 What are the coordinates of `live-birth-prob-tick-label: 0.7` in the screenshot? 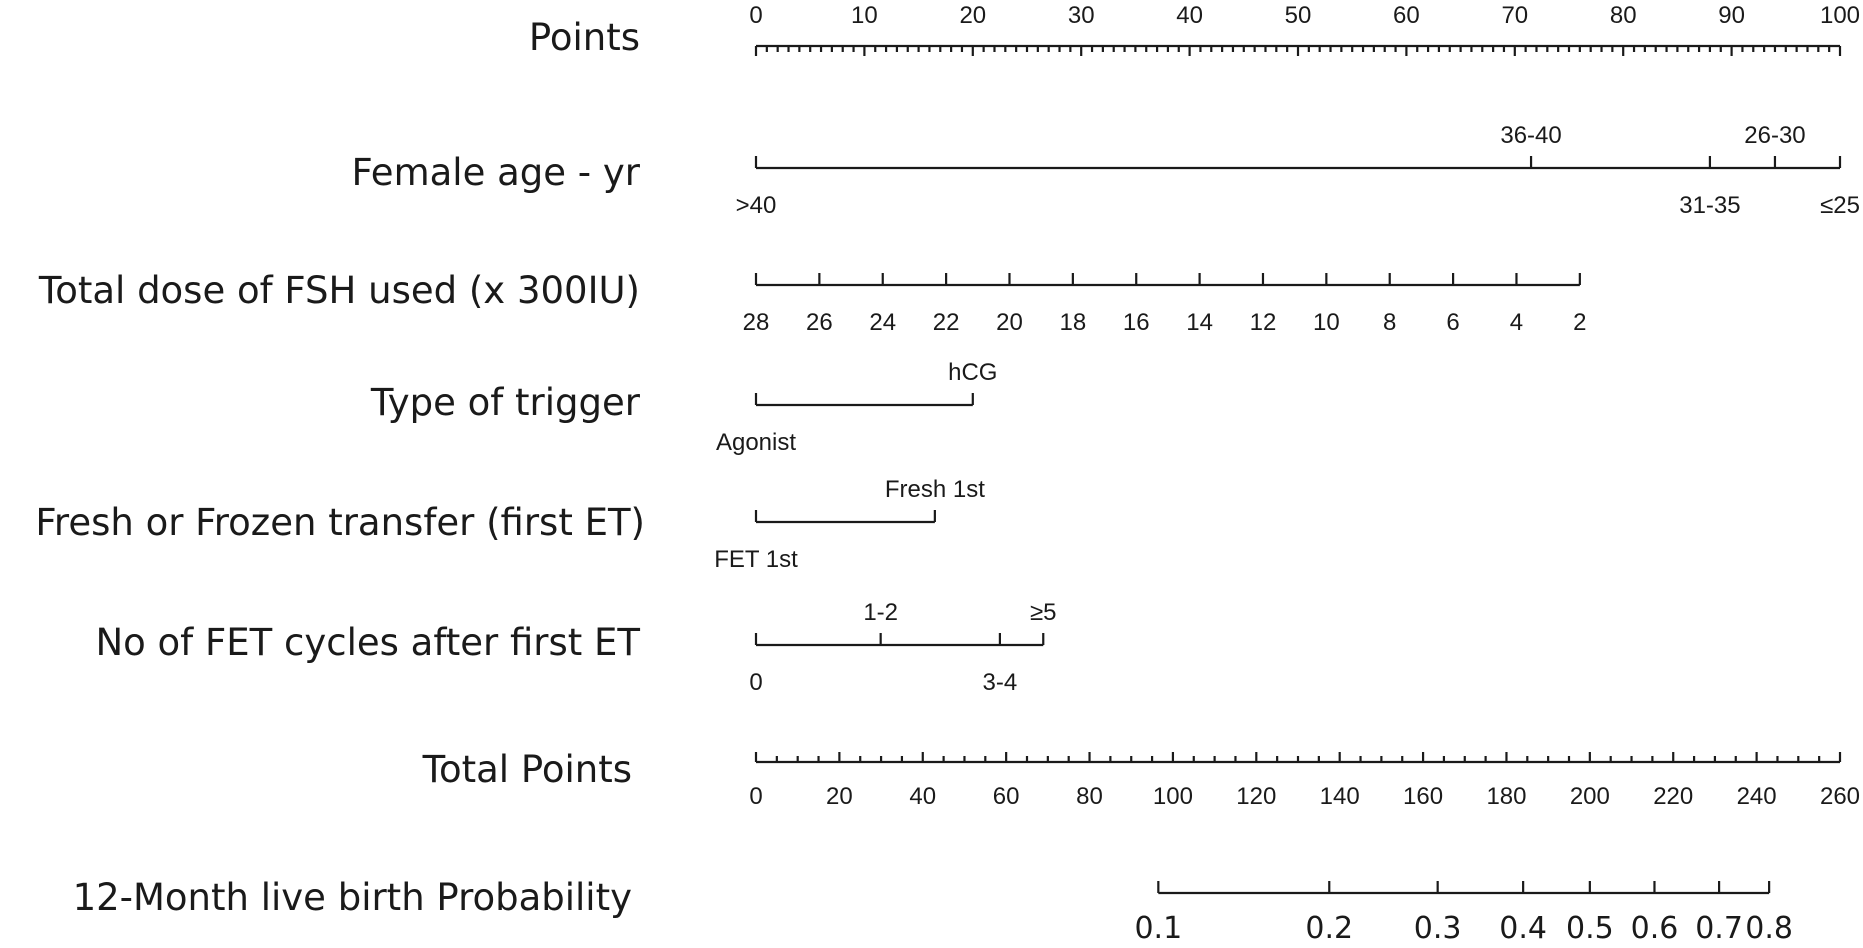 It's located at (1719, 928).